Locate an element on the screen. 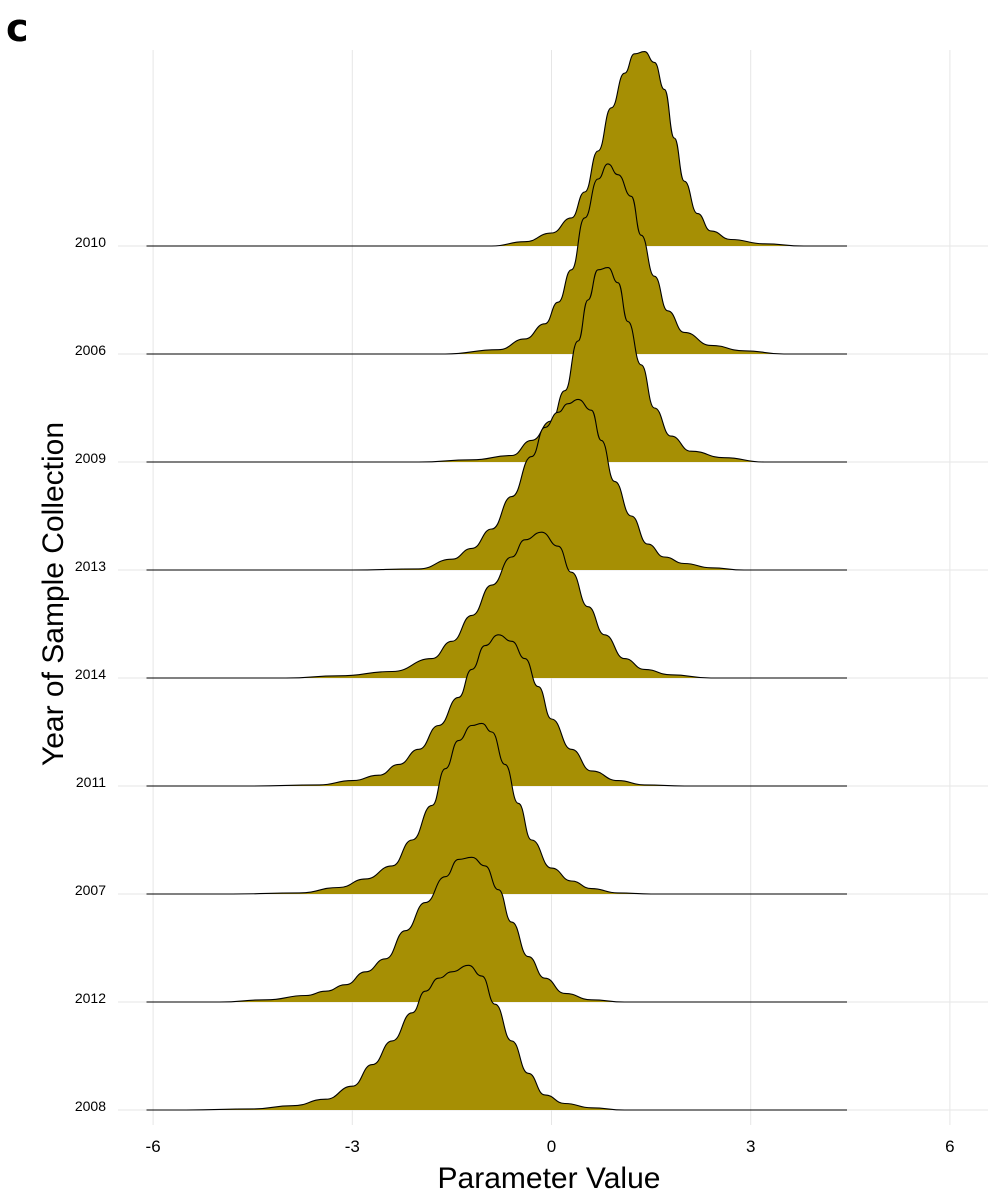 The width and height of the screenshot is (1000, 1200). y-axis-title: Year of Sample Collection is located at coordinates (53, 594).